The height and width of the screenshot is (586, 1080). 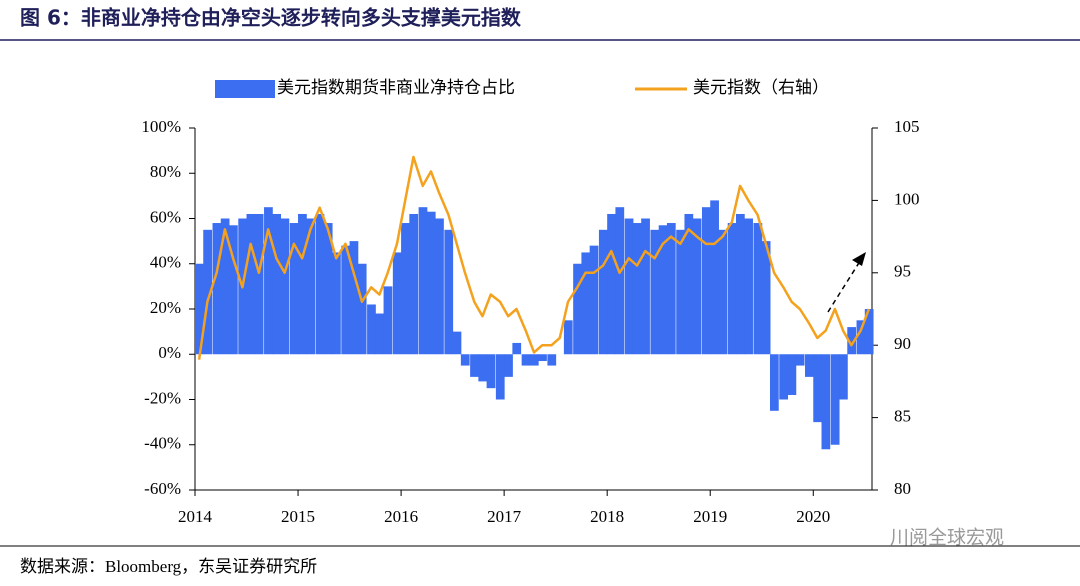 What do you see at coordinates (169, 352) in the screenshot?
I see `y-tick-label: 0%` at bounding box center [169, 352].